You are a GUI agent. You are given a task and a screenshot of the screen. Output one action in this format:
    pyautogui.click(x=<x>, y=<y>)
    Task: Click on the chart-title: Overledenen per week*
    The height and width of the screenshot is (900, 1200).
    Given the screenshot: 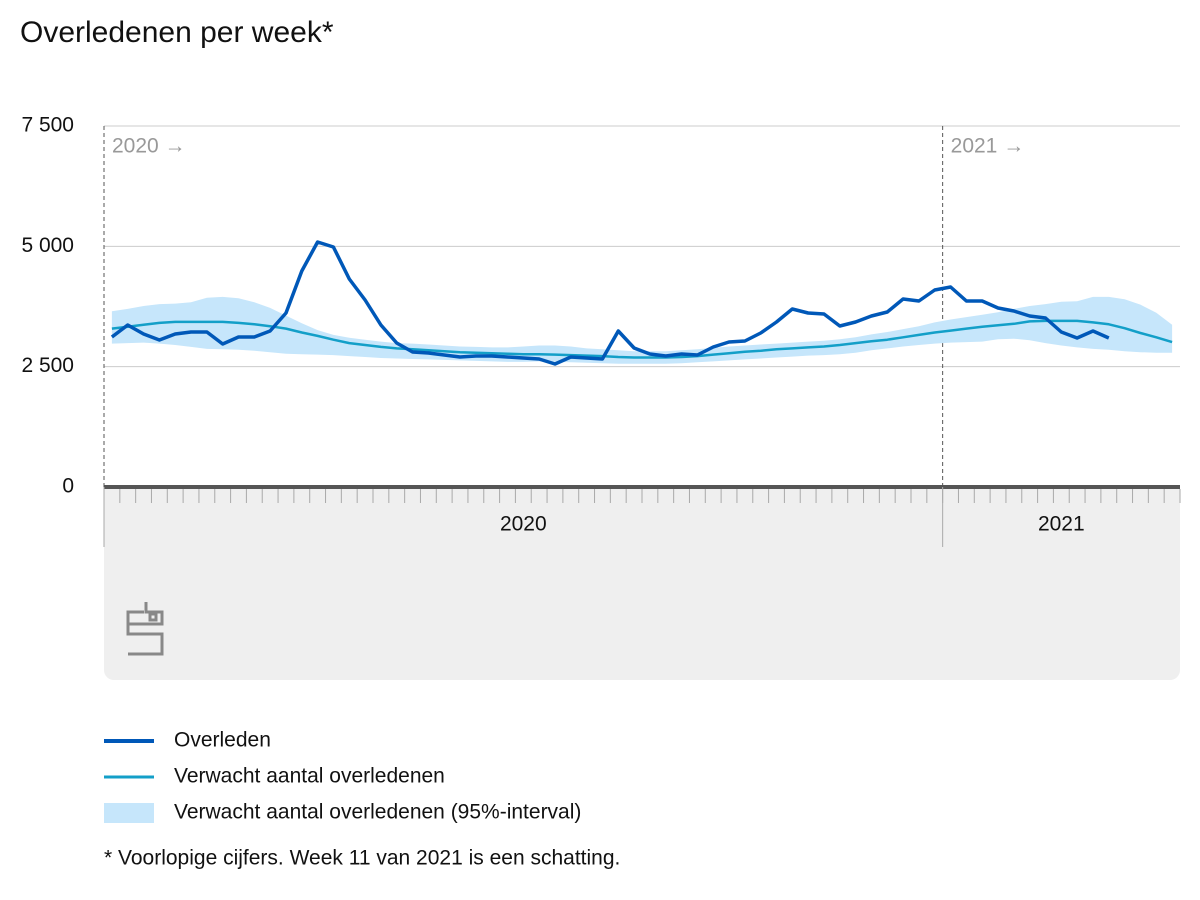 What is the action you would take?
    pyautogui.click(x=177, y=32)
    